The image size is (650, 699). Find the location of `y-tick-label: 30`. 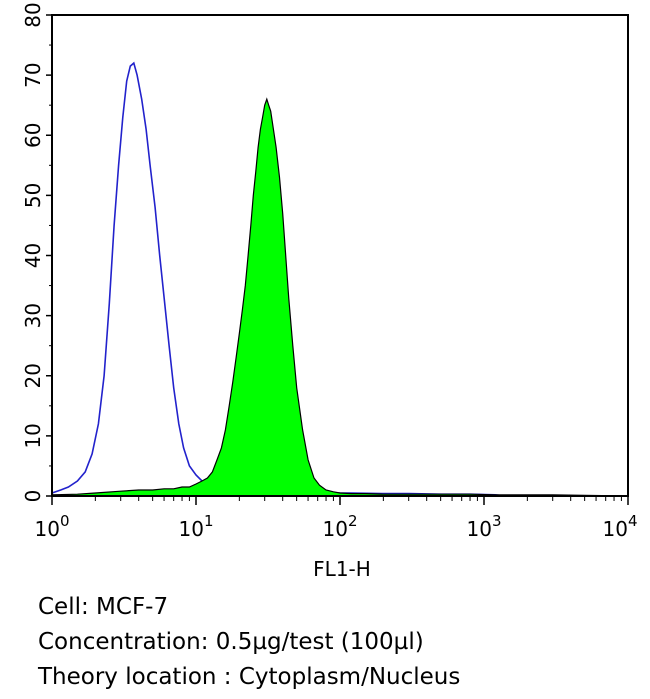

y-tick-label: 30 is located at coordinates (33, 315).